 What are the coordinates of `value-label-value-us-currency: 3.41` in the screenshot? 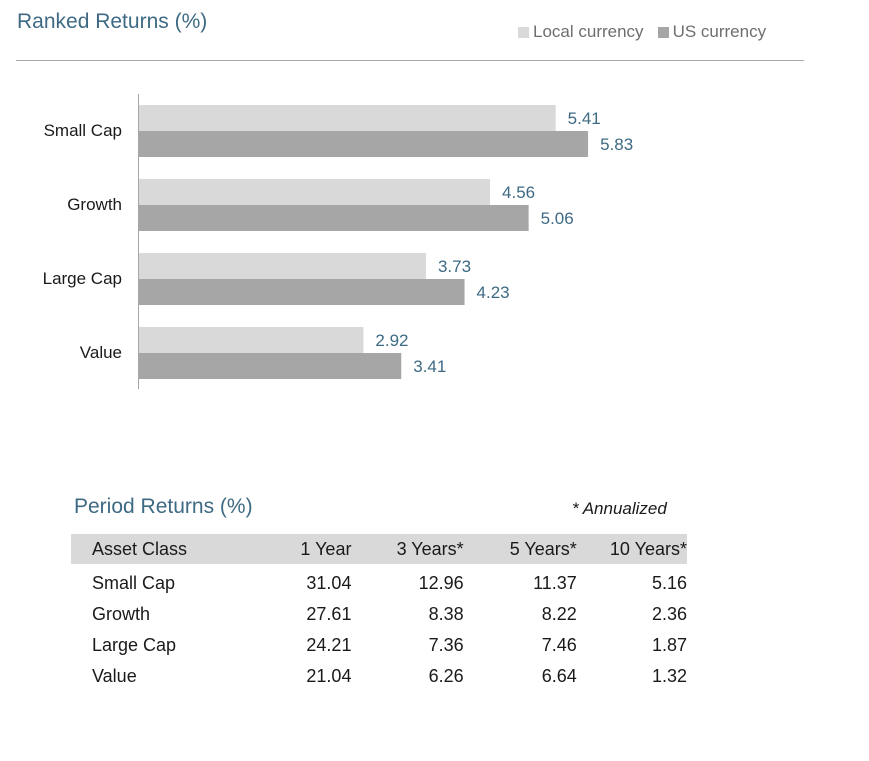 It's located at (429, 366).